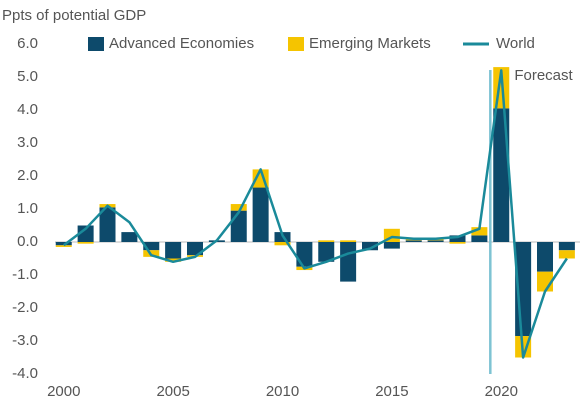 This screenshot has width=585, height=404. What do you see at coordinates (501, 391) in the screenshot?
I see `x-tick-label: 2020` at bounding box center [501, 391].